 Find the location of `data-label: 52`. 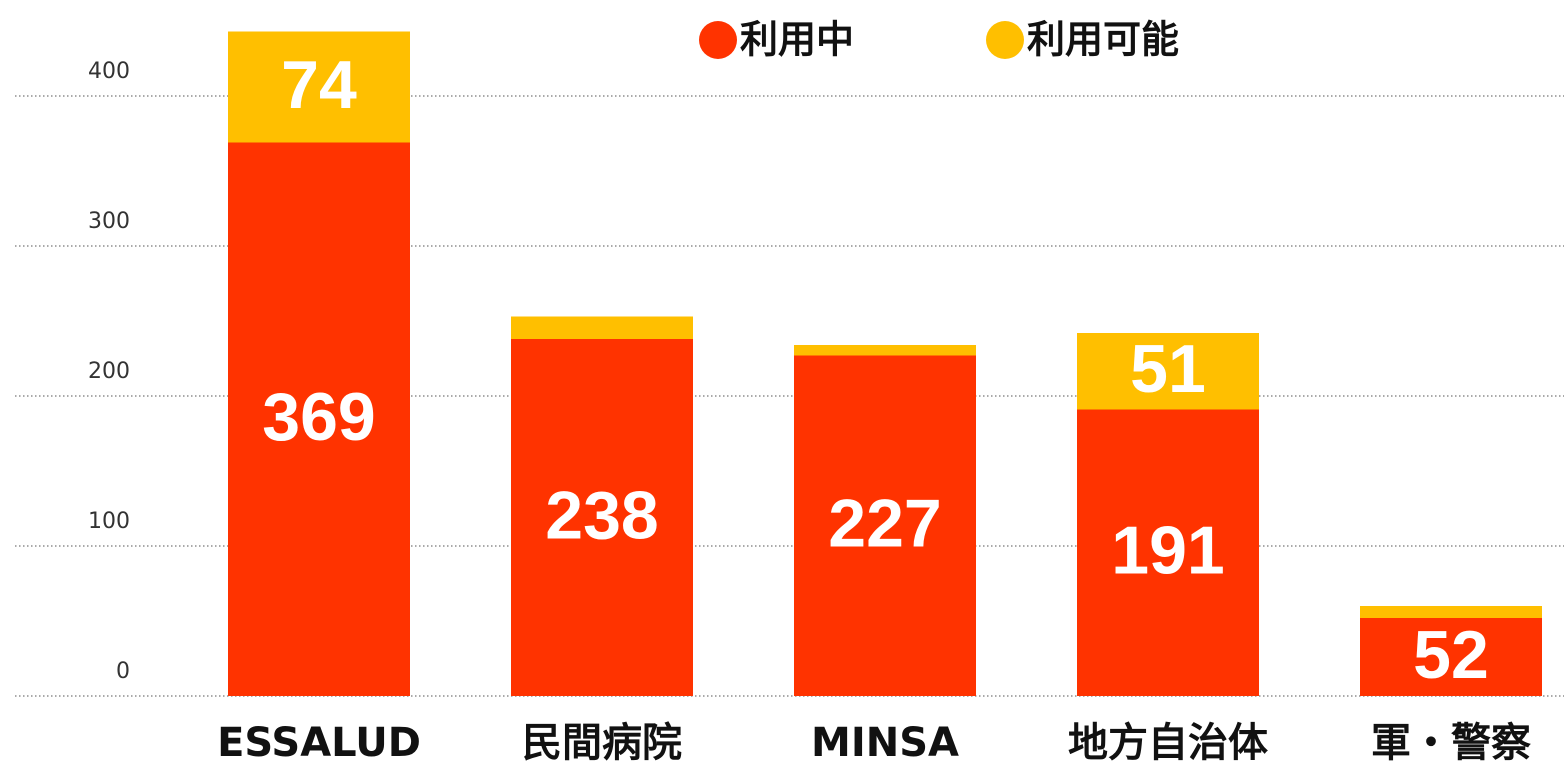

data-label: 52 is located at coordinates (1451, 655).